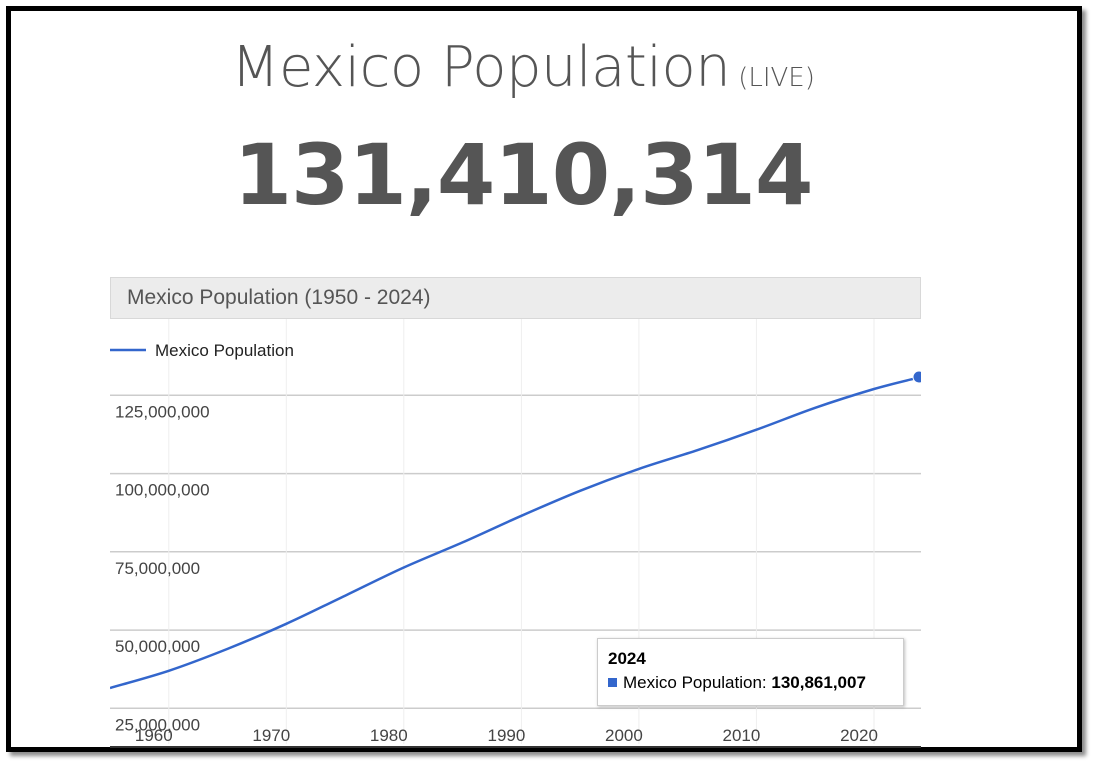 The height and width of the screenshot is (770, 1098). Describe the element at coordinates (695, 682) in the screenshot. I see `tooltip-label: Mexico Population:` at that location.